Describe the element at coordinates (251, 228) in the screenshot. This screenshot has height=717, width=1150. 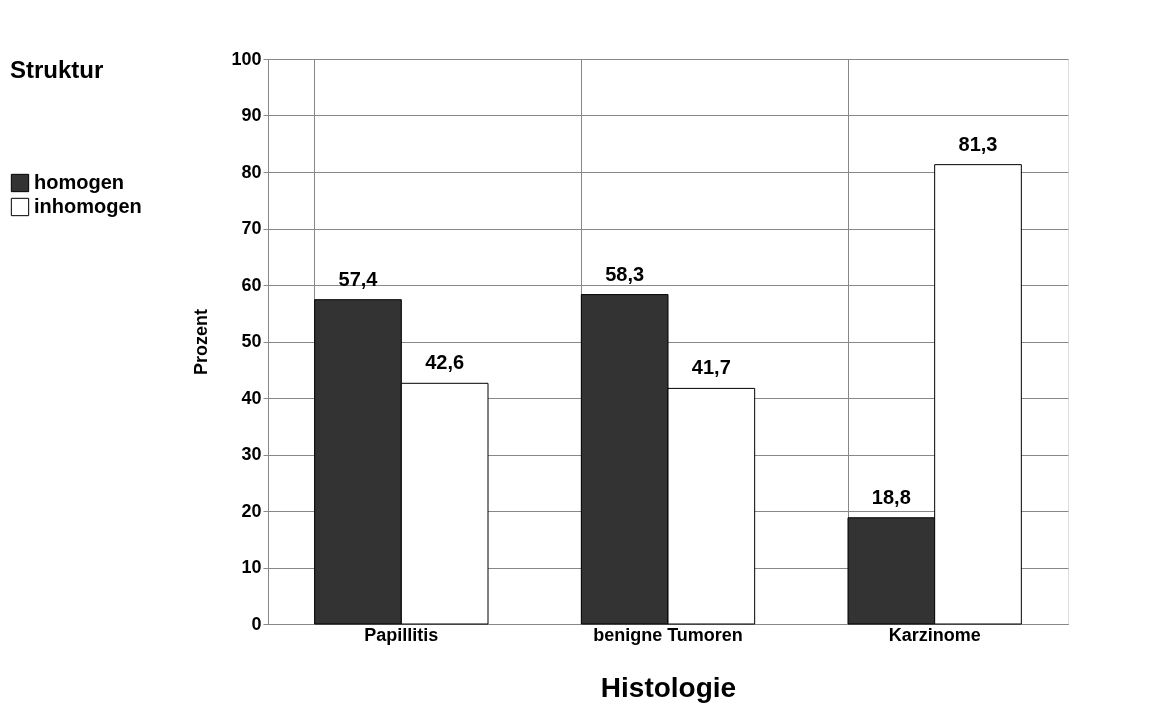
I see `y-tick-label: 70` at that location.